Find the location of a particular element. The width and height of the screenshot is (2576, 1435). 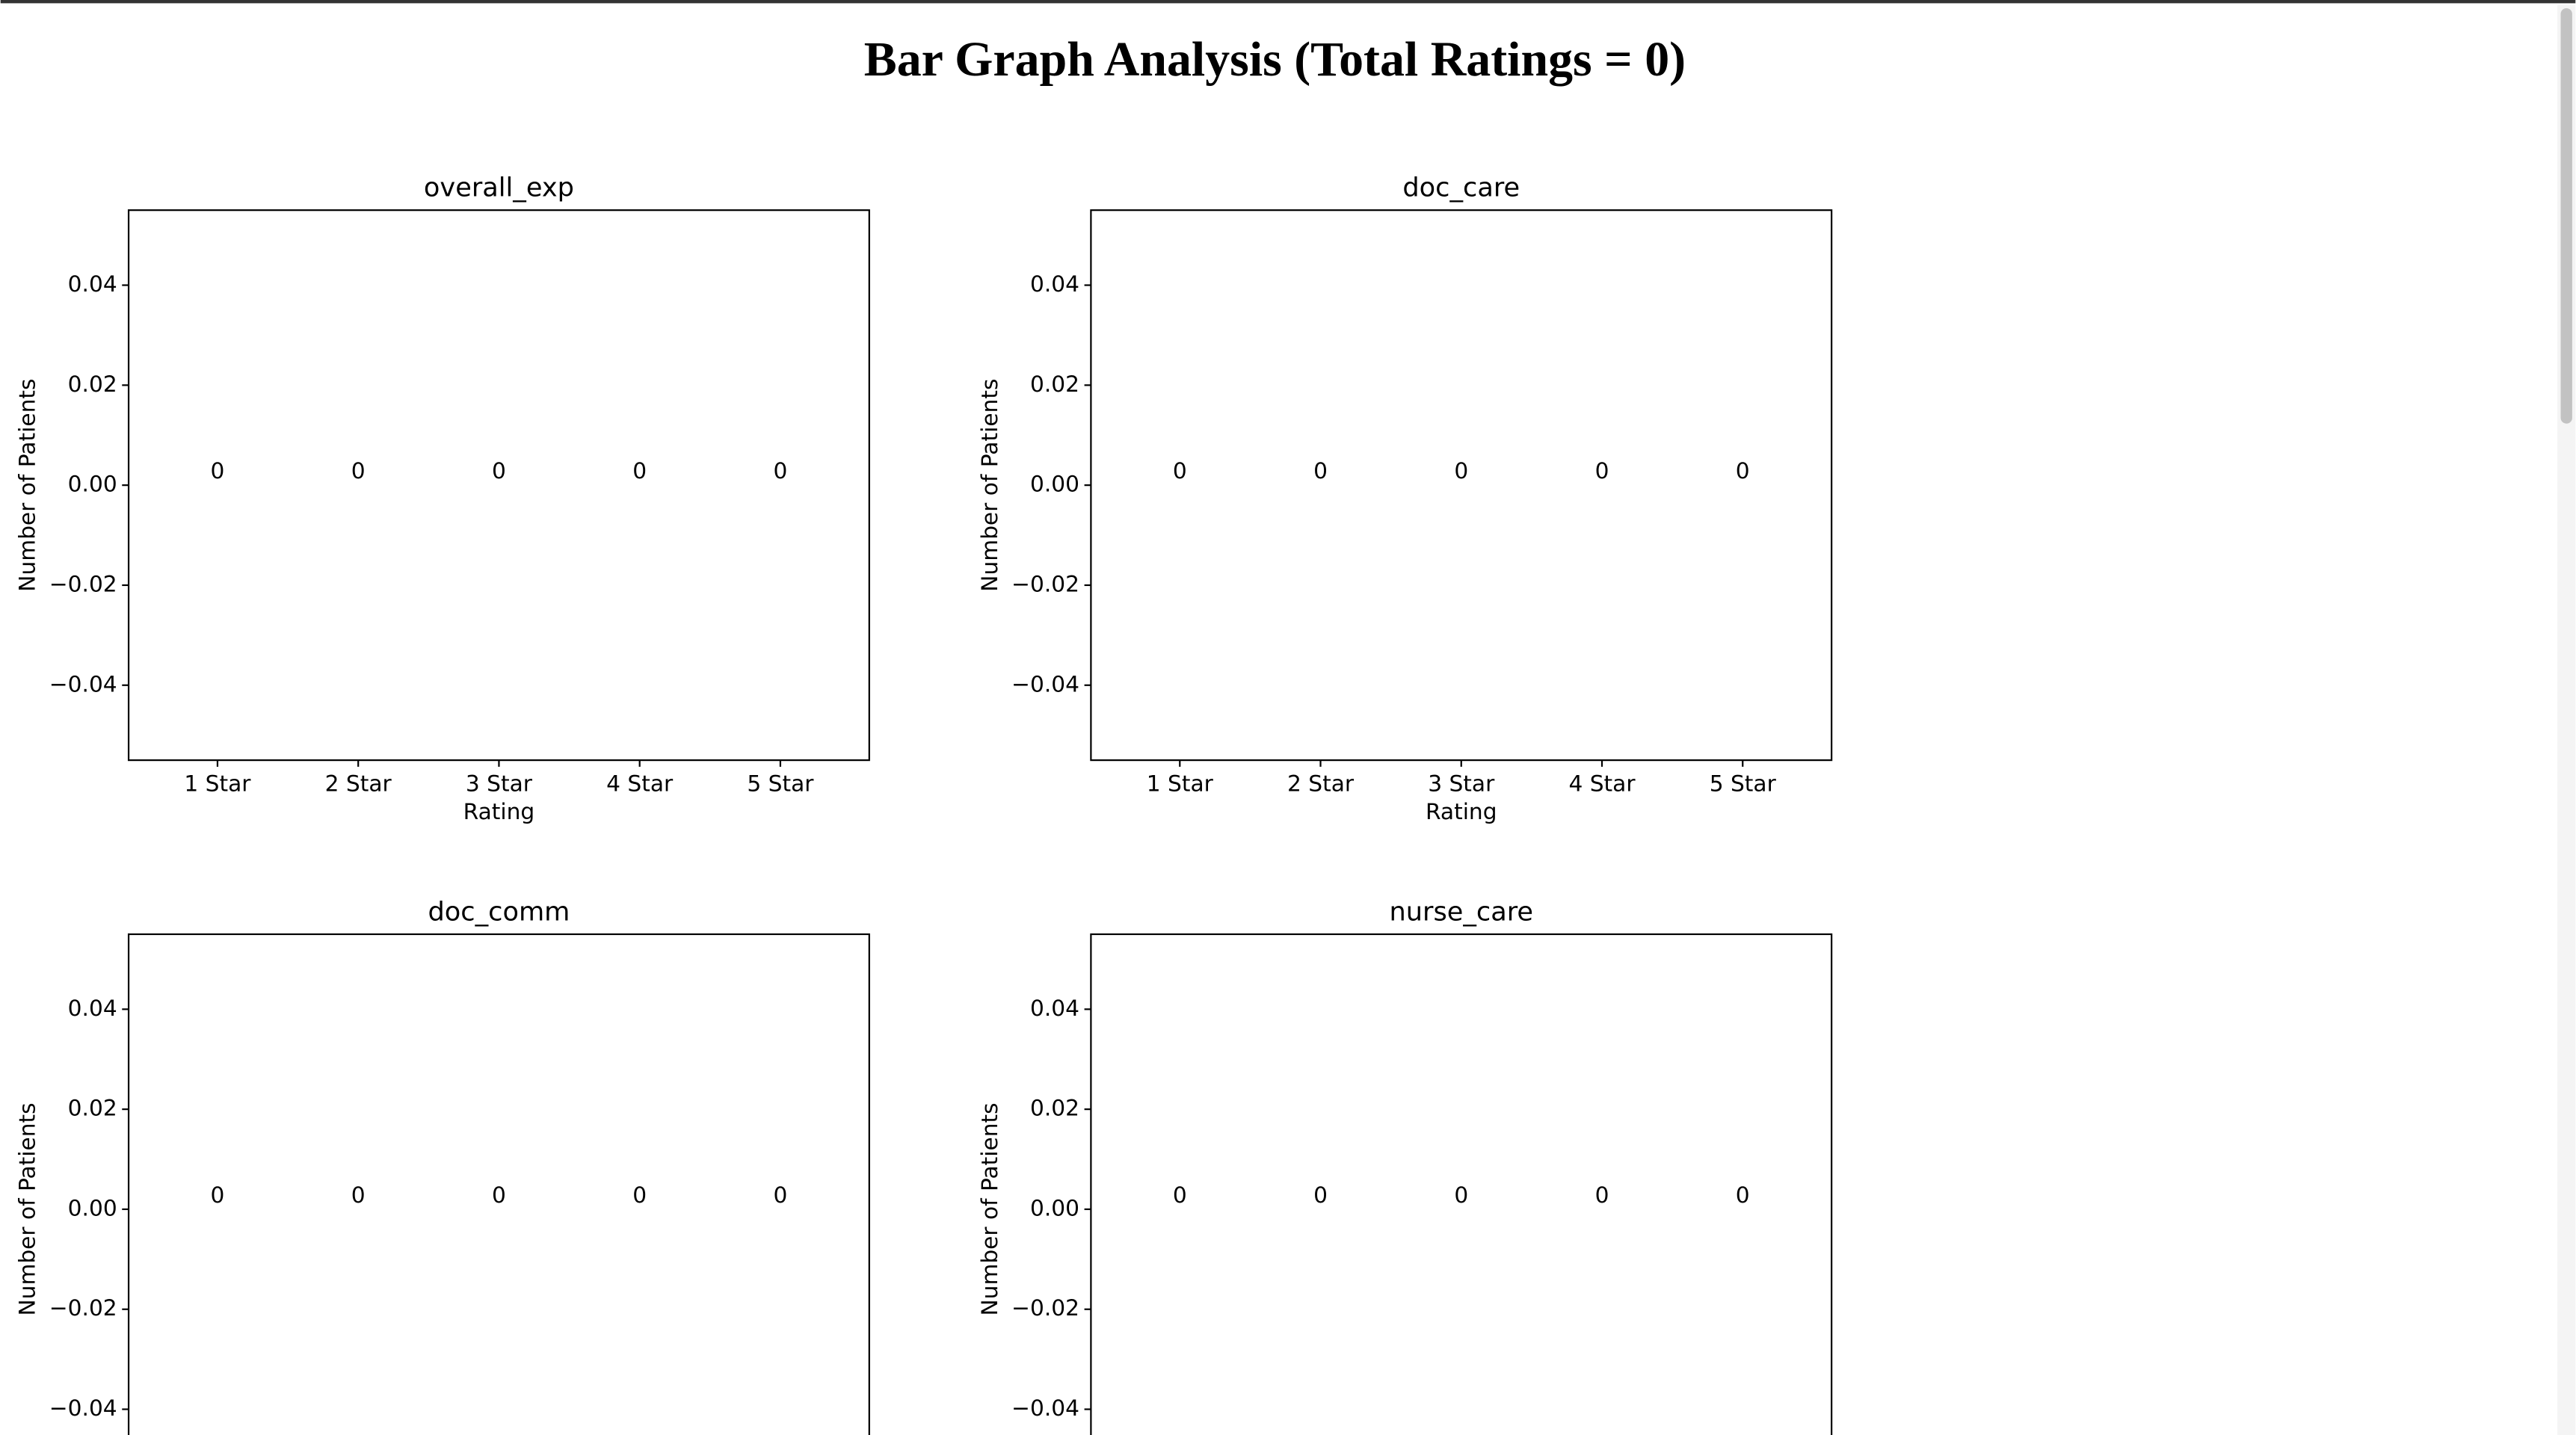

page-title: Bar Graph Analysis (Total Ratings = 0) is located at coordinates (1275, 59).